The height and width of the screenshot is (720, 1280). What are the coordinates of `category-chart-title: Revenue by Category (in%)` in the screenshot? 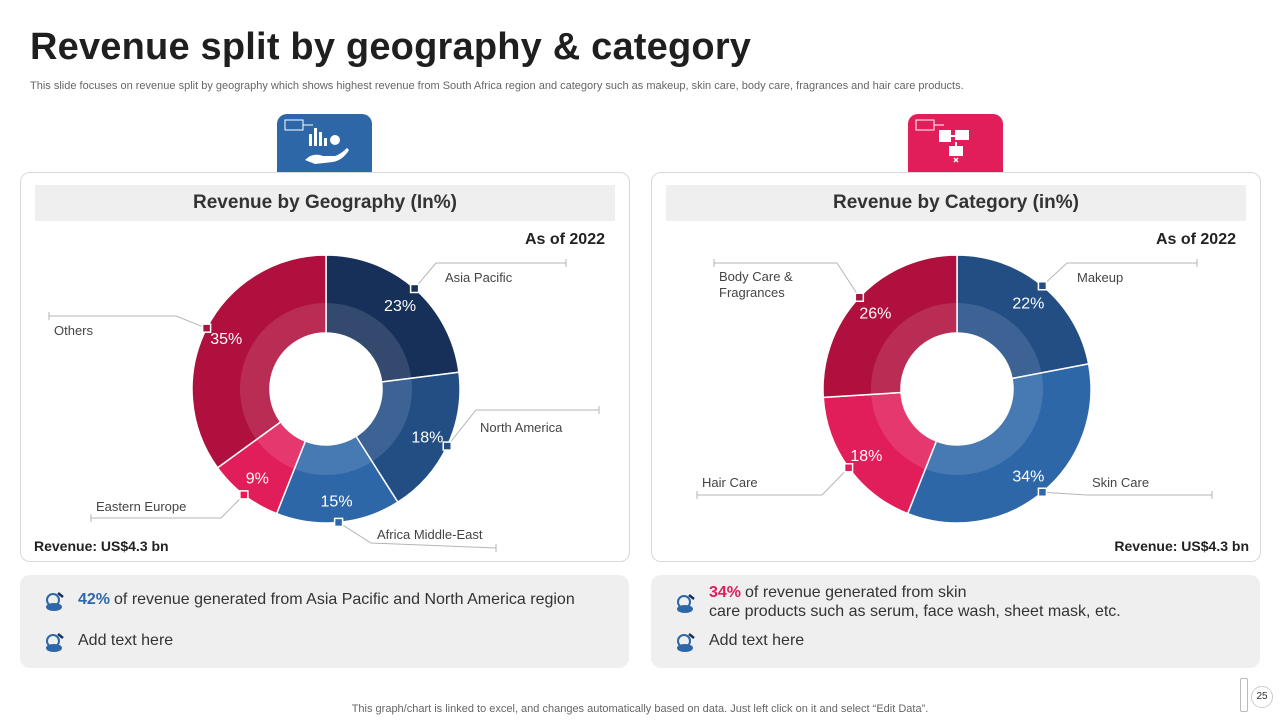 It's located at (956, 203).